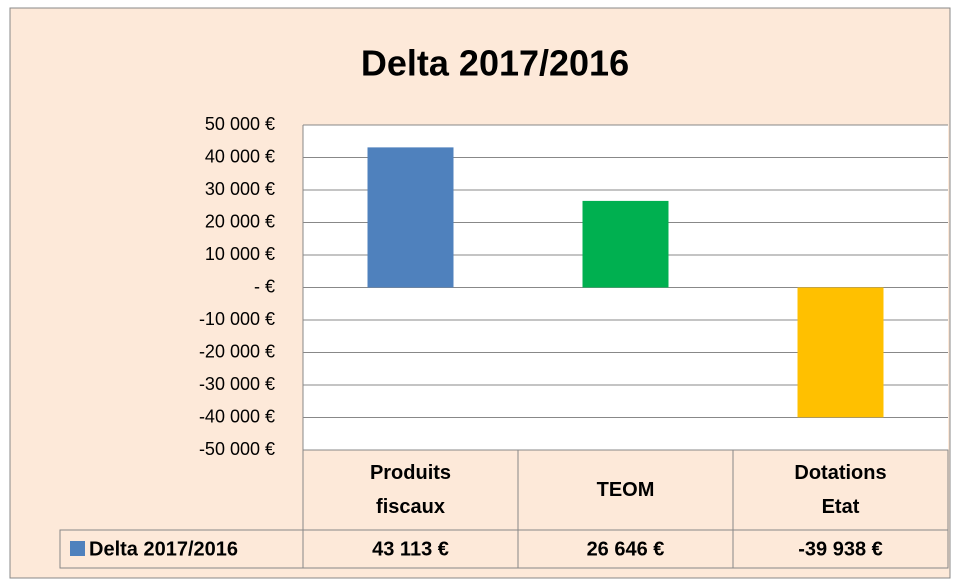 This screenshot has width=956, height=582. I want to click on legend-label: Delta 2017/2016, so click(163, 549).